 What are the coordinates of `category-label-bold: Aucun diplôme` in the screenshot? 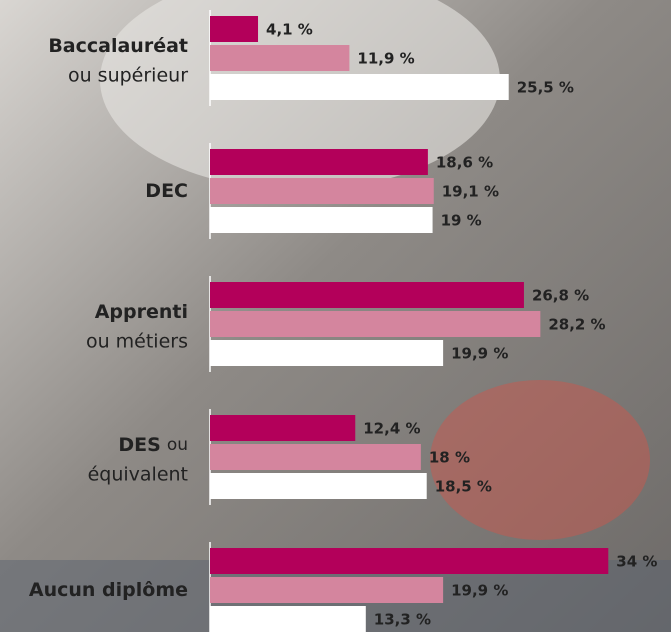 It's located at (108, 590).